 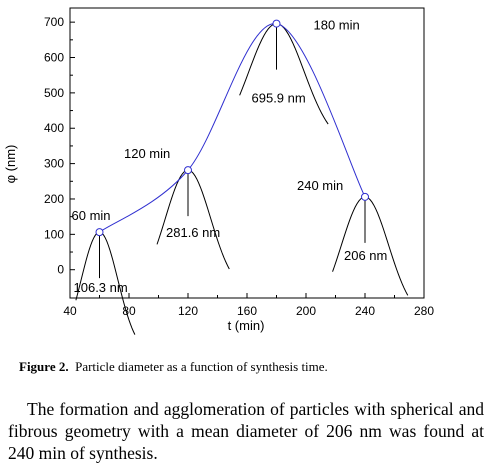 What do you see at coordinates (10, 164) in the screenshot?
I see `y-axis-title: φ (nm)` at bounding box center [10, 164].